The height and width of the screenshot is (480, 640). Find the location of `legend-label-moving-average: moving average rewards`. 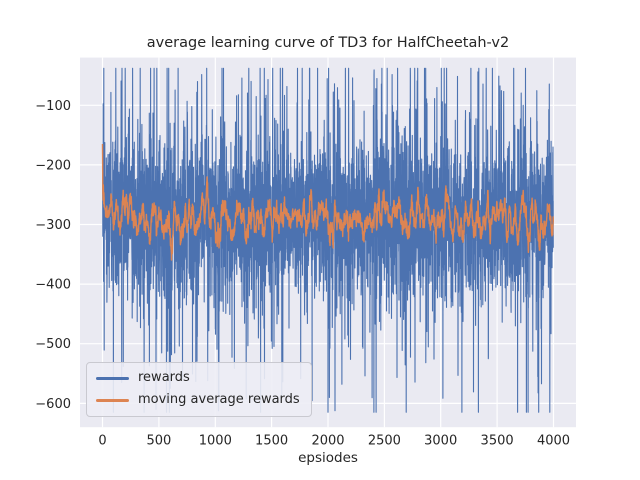

legend-label-moving-average: moving average rewards is located at coordinates (219, 399).